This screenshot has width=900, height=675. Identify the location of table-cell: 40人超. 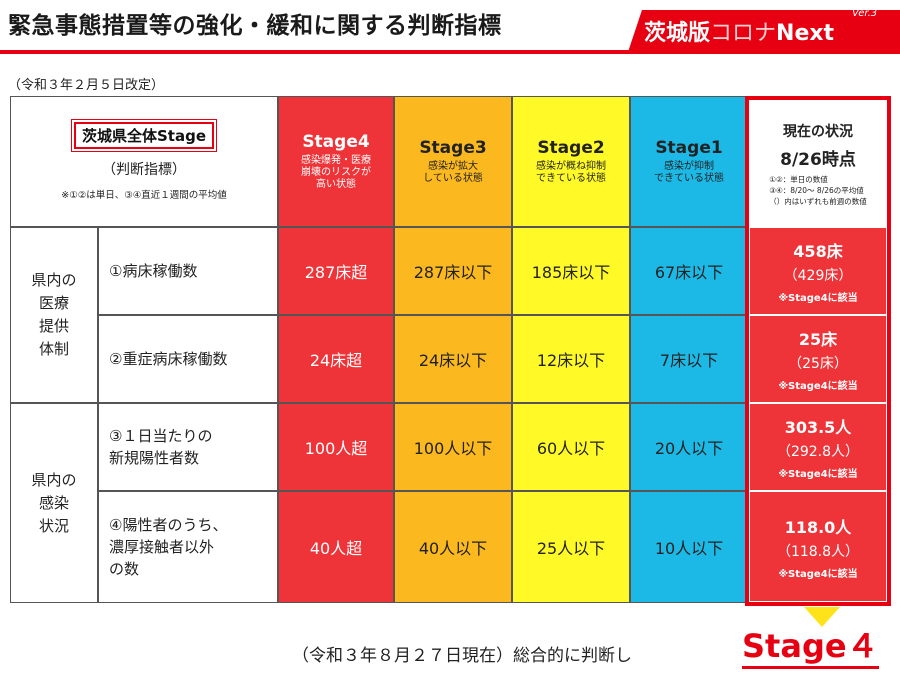
(336, 547).